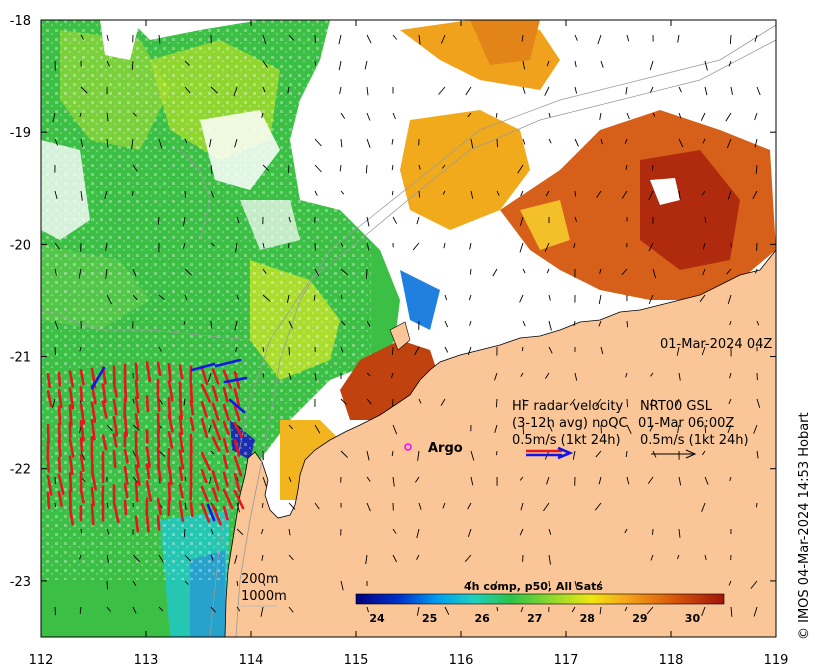 This screenshot has height=672, width=819. What do you see at coordinates (356, 660) in the screenshot?
I see `x-tick-label: 115` at bounding box center [356, 660].